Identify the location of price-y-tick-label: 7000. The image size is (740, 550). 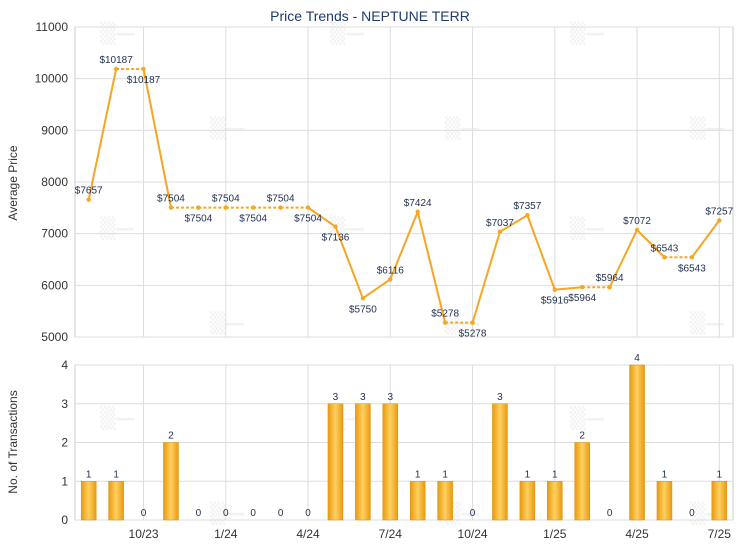
(54, 234).